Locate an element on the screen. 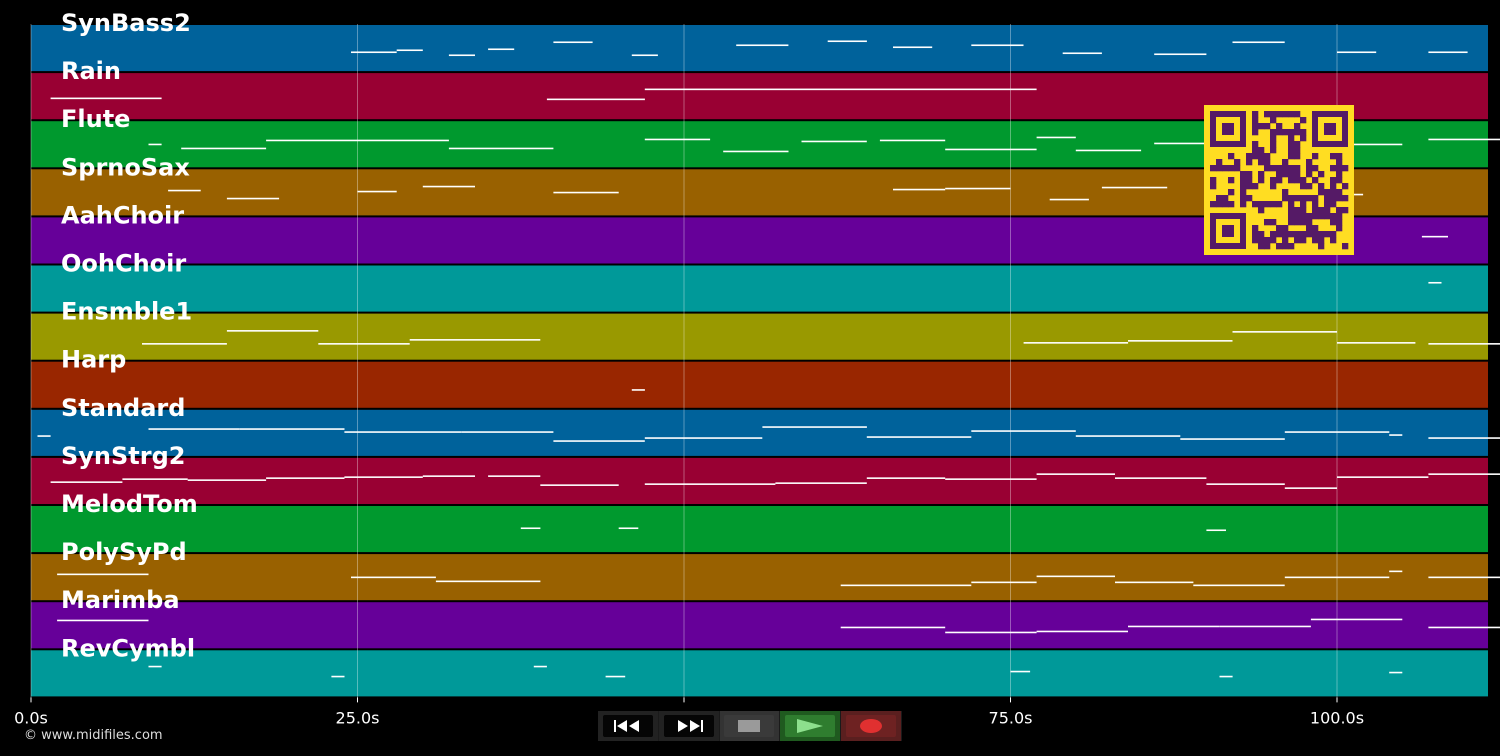 Image resolution: width=1500 pixels, height=756 pixels. track-label: OohChoir is located at coordinates (123, 264).